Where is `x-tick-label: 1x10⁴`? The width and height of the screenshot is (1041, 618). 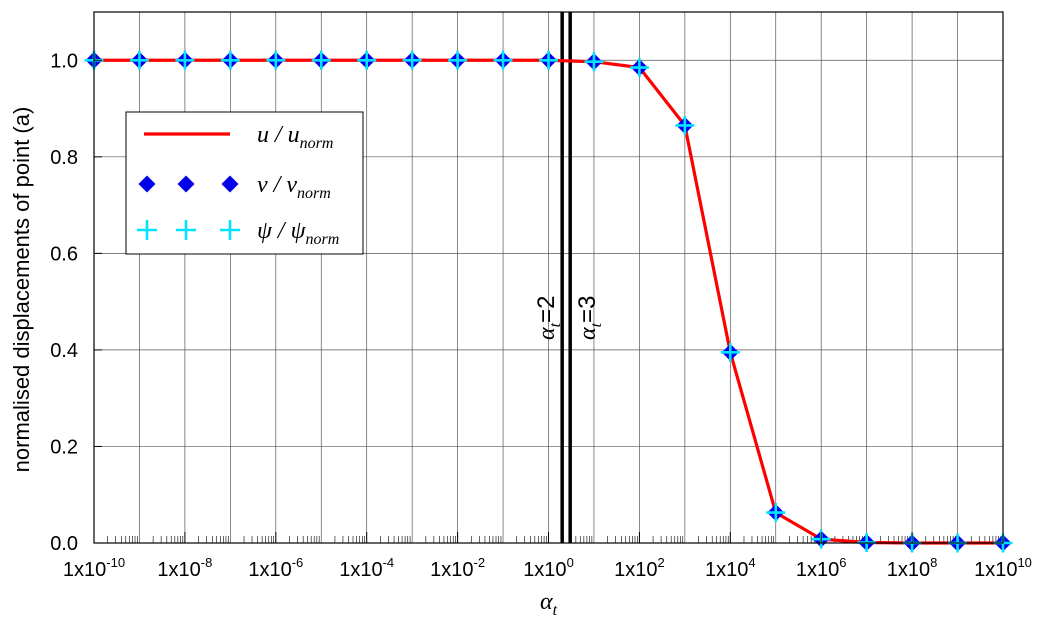
x-tick-label: 1x10⁴ is located at coordinates (730, 568).